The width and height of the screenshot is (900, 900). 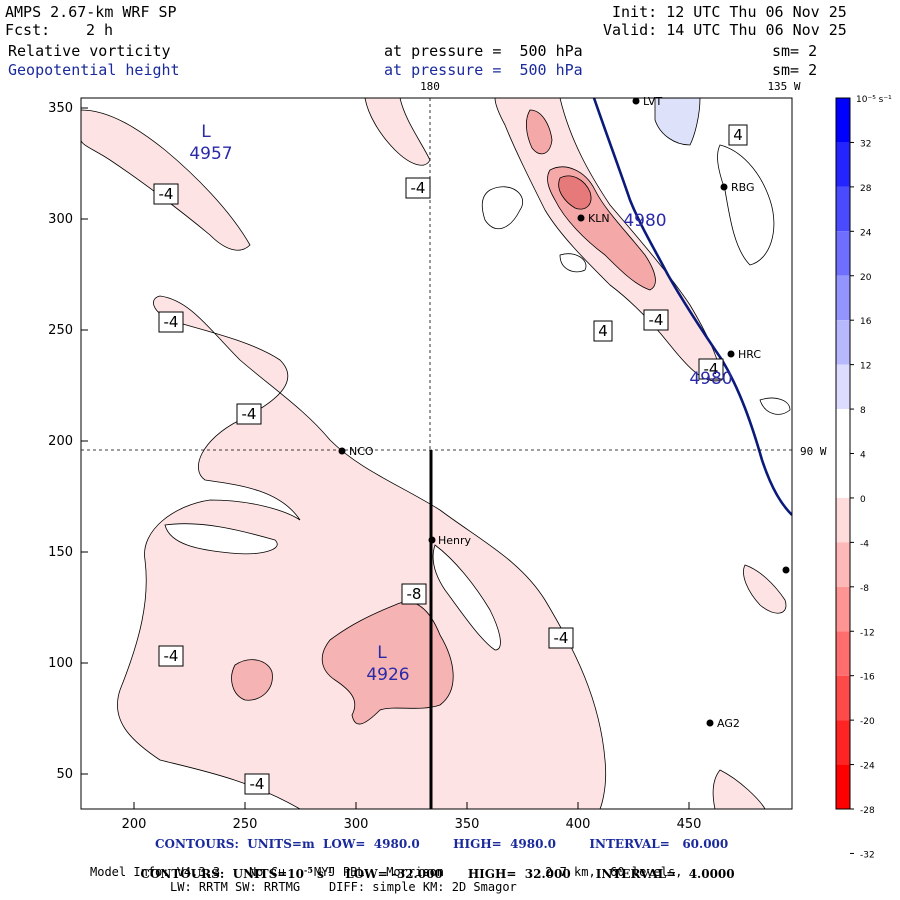 What do you see at coordinates (166, 180) in the screenshot?
I see `vorticity-strip-nw` at bounding box center [166, 180].